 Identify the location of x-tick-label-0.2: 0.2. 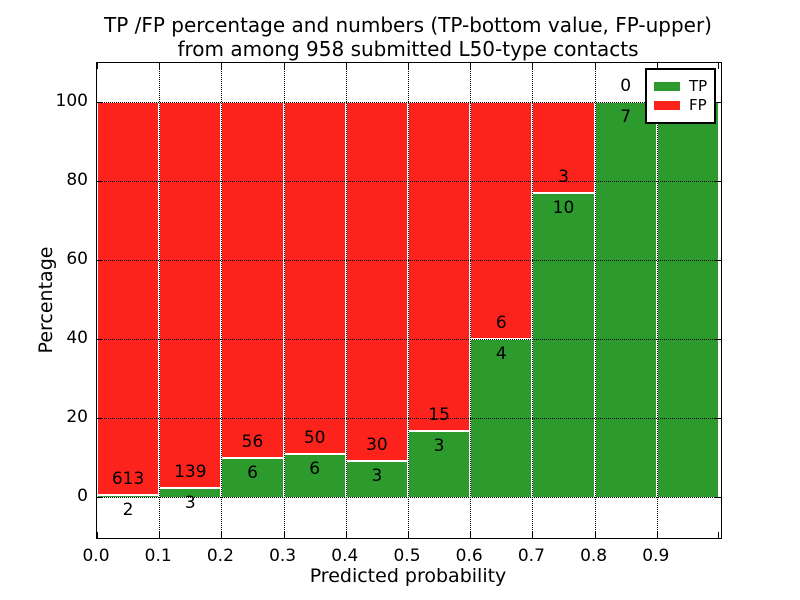
(220, 556).